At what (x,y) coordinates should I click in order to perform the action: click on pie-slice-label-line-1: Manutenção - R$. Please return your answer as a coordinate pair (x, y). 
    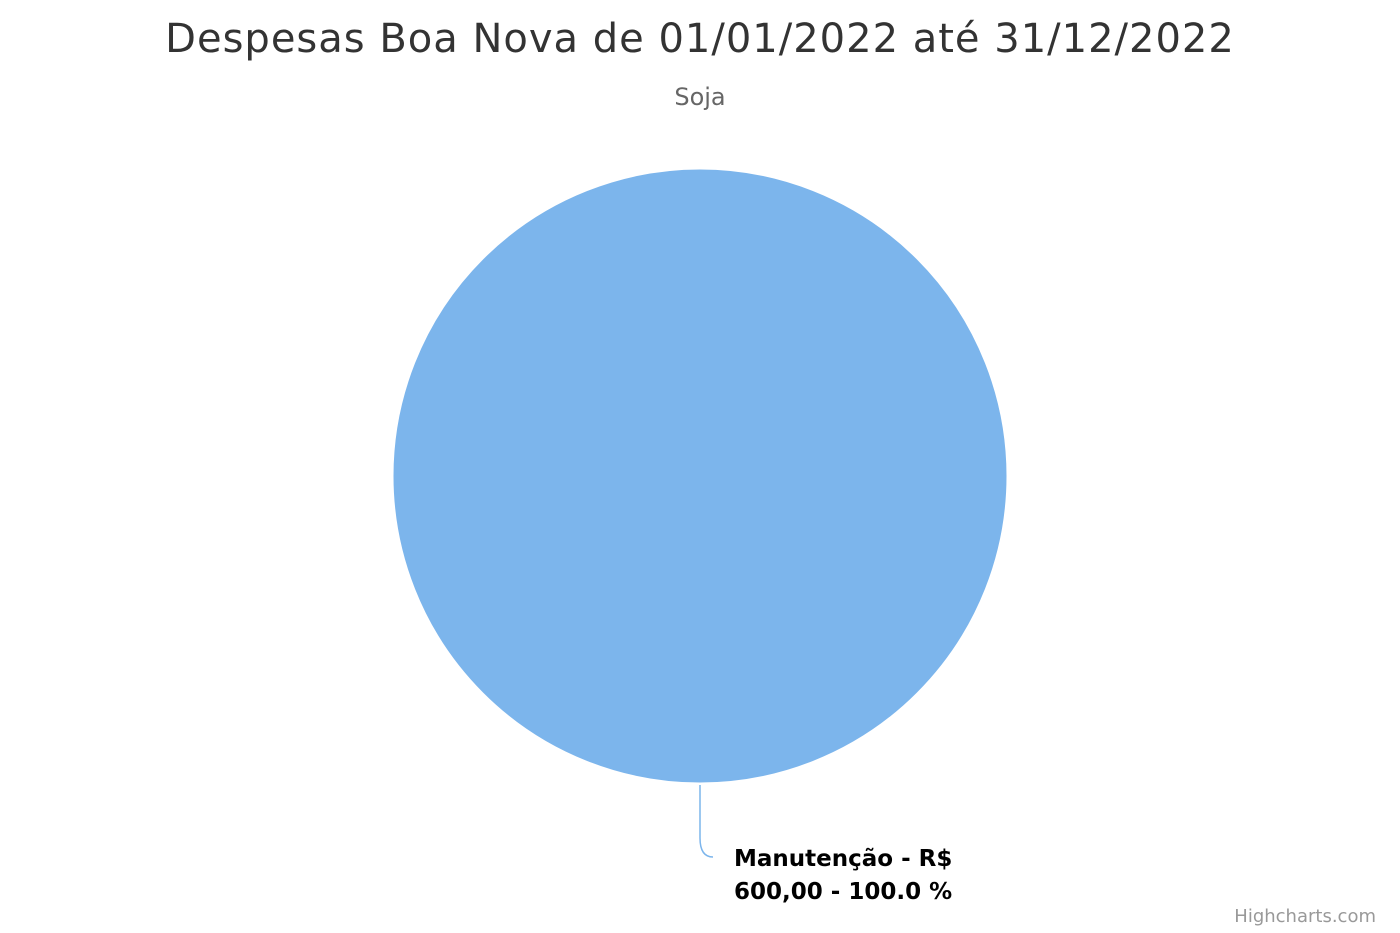
    Looking at the image, I should click on (843, 859).